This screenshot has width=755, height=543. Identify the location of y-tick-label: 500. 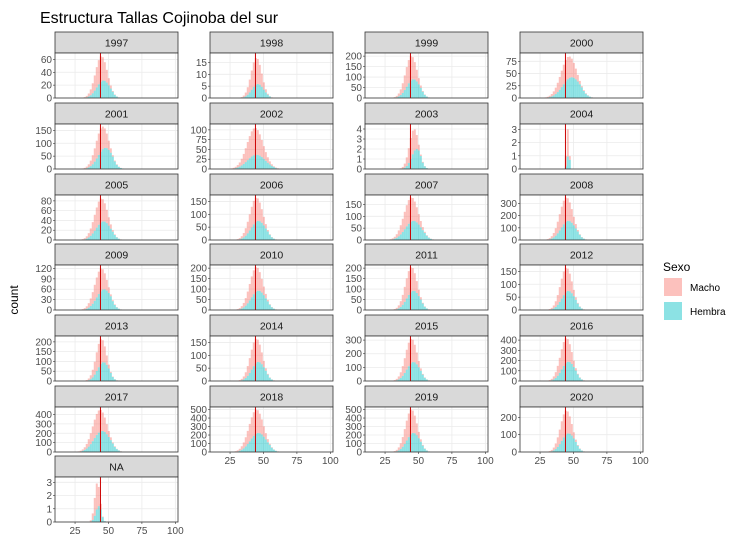
(353, 410).